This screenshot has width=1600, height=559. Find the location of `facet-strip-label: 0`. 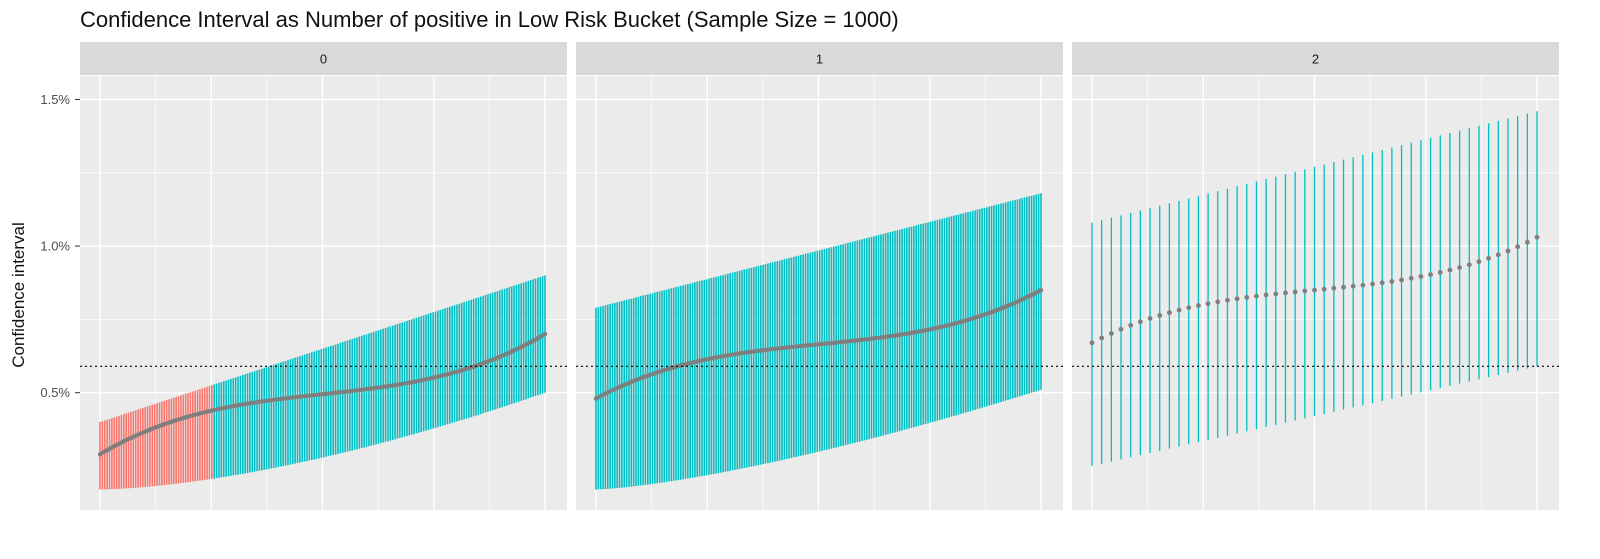

facet-strip-label: 0 is located at coordinates (323, 59).